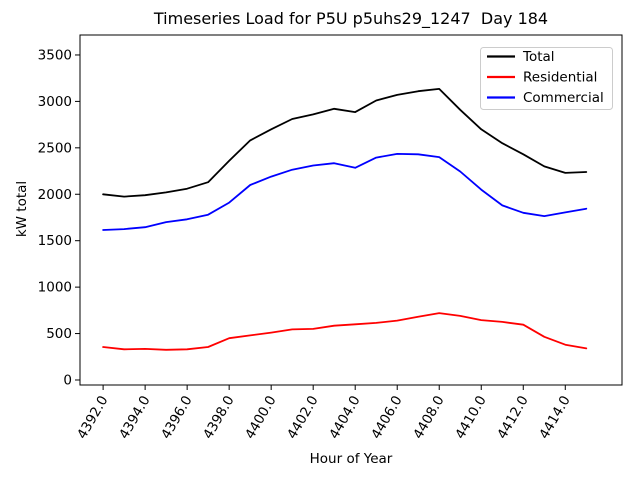 The width and height of the screenshot is (640, 480). I want to click on series-line-residential, so click(345, 331).